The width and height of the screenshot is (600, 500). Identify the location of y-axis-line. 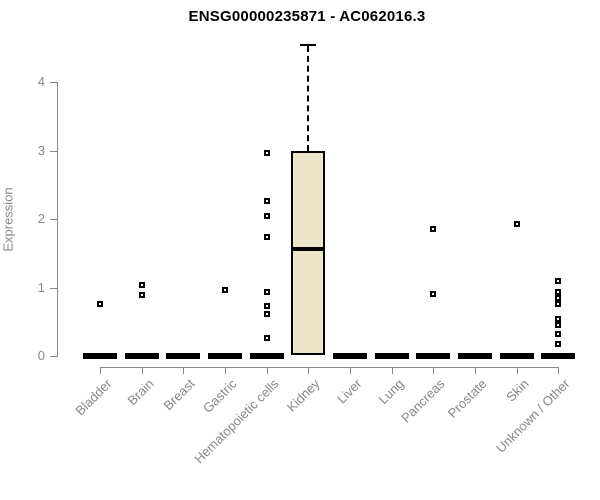
(57, 219).